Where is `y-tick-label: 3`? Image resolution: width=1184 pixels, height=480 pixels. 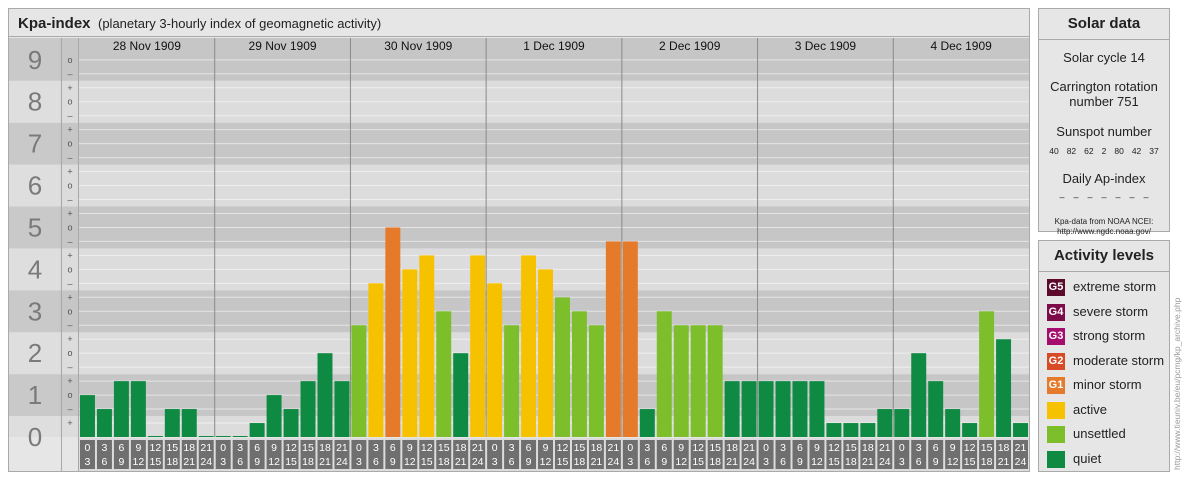
y-tick-label: 3 is located at coordinates (35, 311).